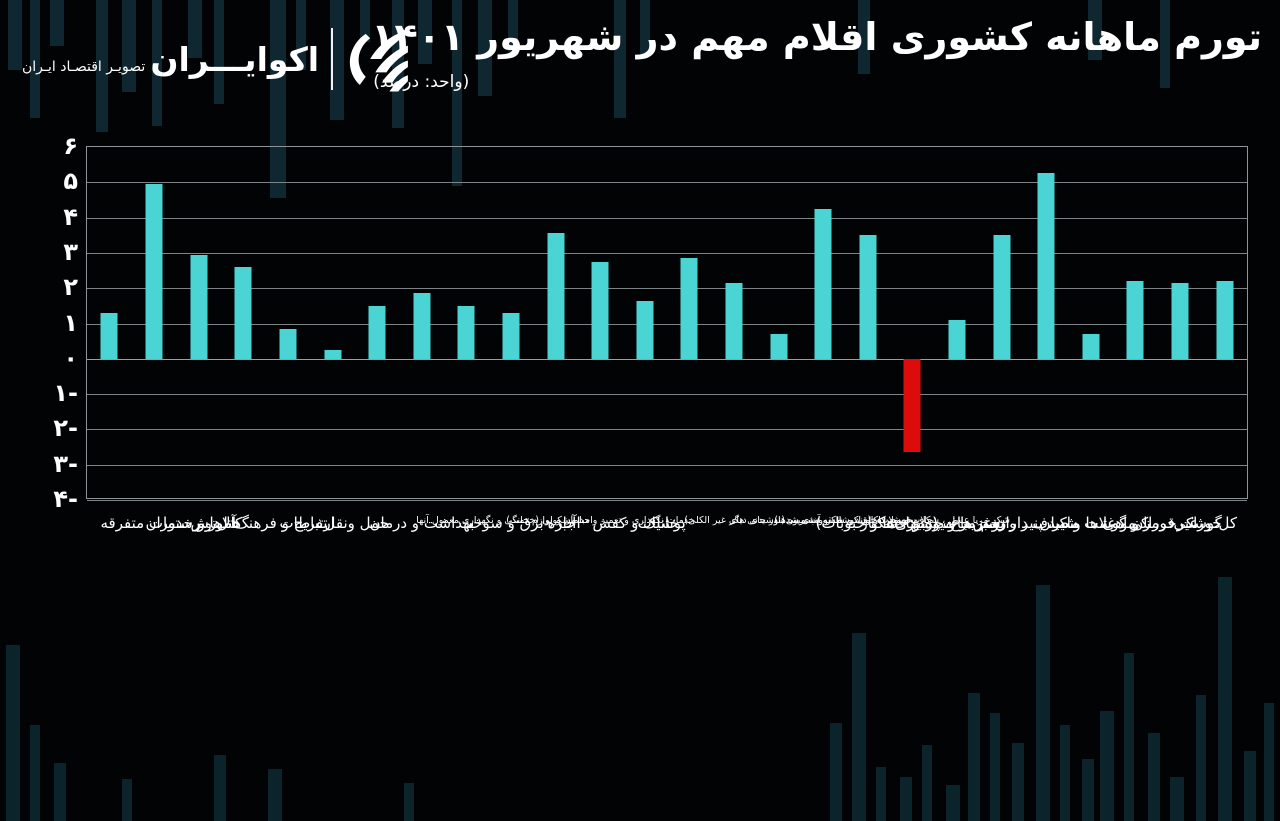  I want to click on x-axis-tick-label: کالاها و خدمات متفرقه, so click(171, 523).